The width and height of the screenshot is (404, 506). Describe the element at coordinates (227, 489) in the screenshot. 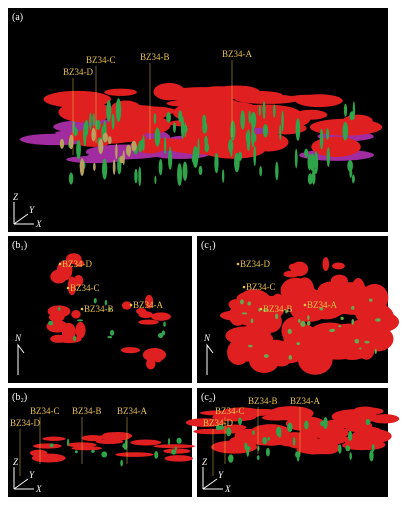

I see `axis-label: X` at that location.